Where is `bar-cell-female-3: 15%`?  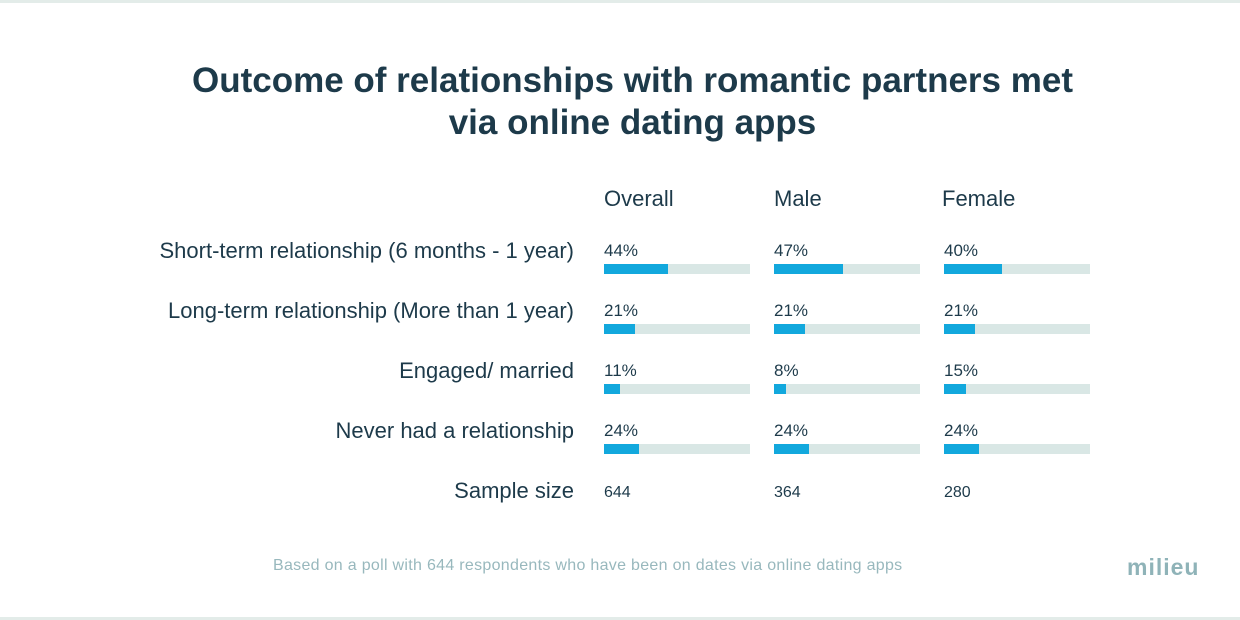 bar-cell-female-3: 15% is located at coordinates (1017, 378).